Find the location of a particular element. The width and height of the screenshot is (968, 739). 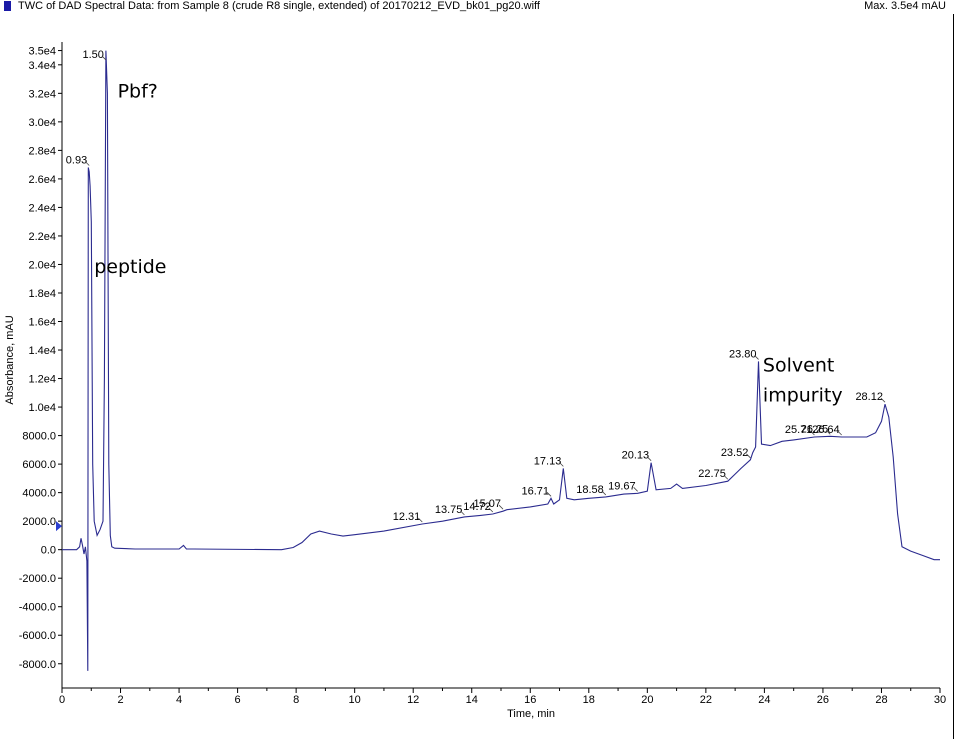

y-tick-label: 0.0 is located at coordinates (48, 551).